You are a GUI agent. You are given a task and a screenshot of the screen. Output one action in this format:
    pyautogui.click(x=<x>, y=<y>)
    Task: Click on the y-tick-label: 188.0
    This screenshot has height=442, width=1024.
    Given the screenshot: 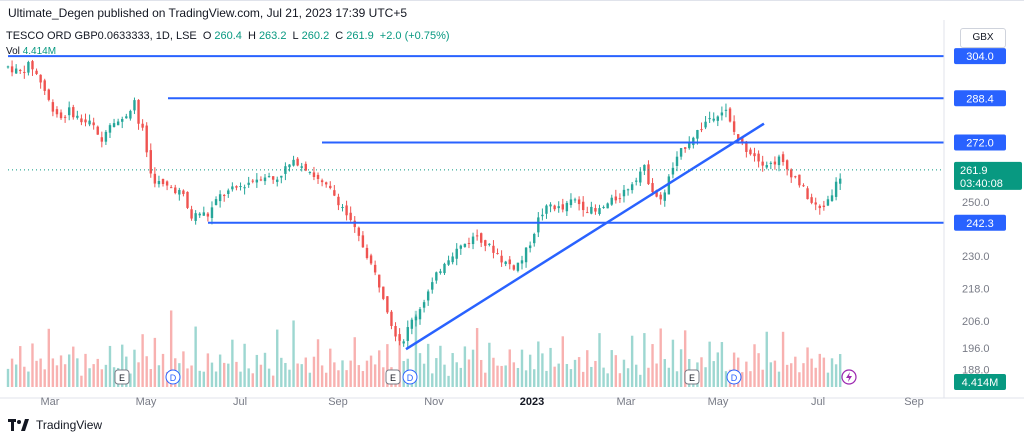 What is the action you would take?
    pyautogui.click(x=976, y=370)
    